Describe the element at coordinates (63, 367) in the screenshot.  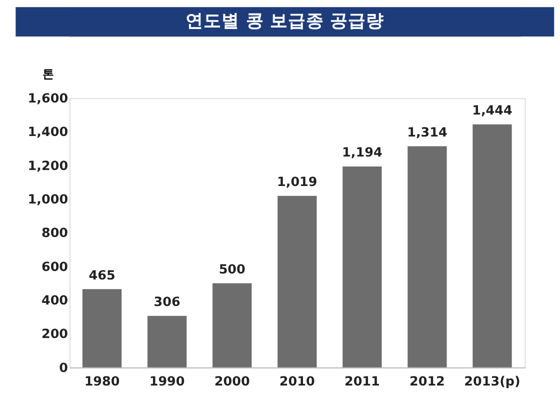
I see `y-tick-label: 0` at that location.